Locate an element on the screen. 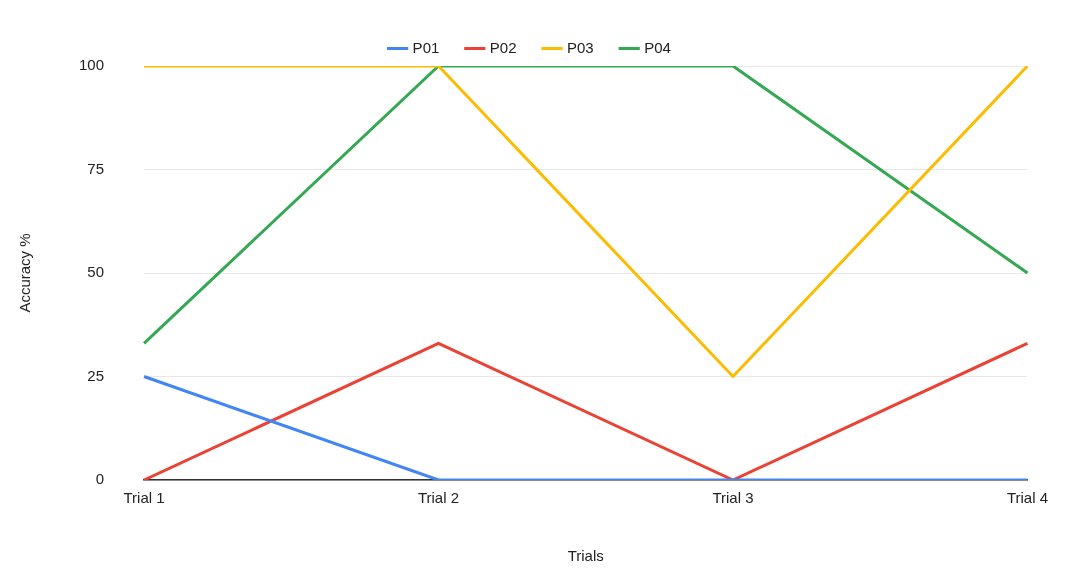 The height and width of the screenshot is (583, 1066). y-tick-label: 100 is located at coordinates (92, 65).